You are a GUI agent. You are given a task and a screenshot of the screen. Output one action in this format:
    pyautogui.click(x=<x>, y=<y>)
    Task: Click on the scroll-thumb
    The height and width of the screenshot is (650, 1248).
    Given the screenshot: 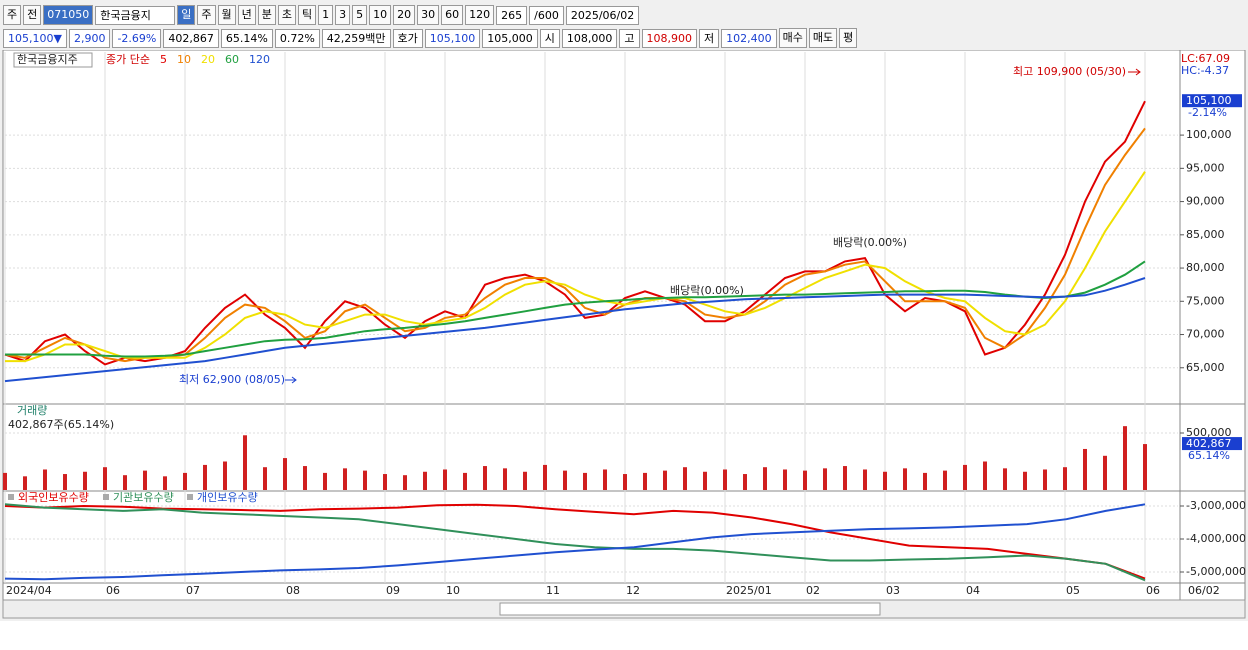 What is the action you would take?
    pyautogui.click(x=690, y=609)
    